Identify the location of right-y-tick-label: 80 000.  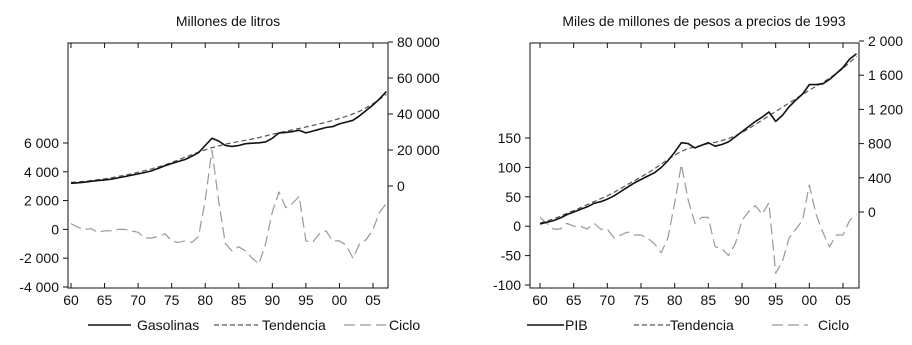
(418, 42).